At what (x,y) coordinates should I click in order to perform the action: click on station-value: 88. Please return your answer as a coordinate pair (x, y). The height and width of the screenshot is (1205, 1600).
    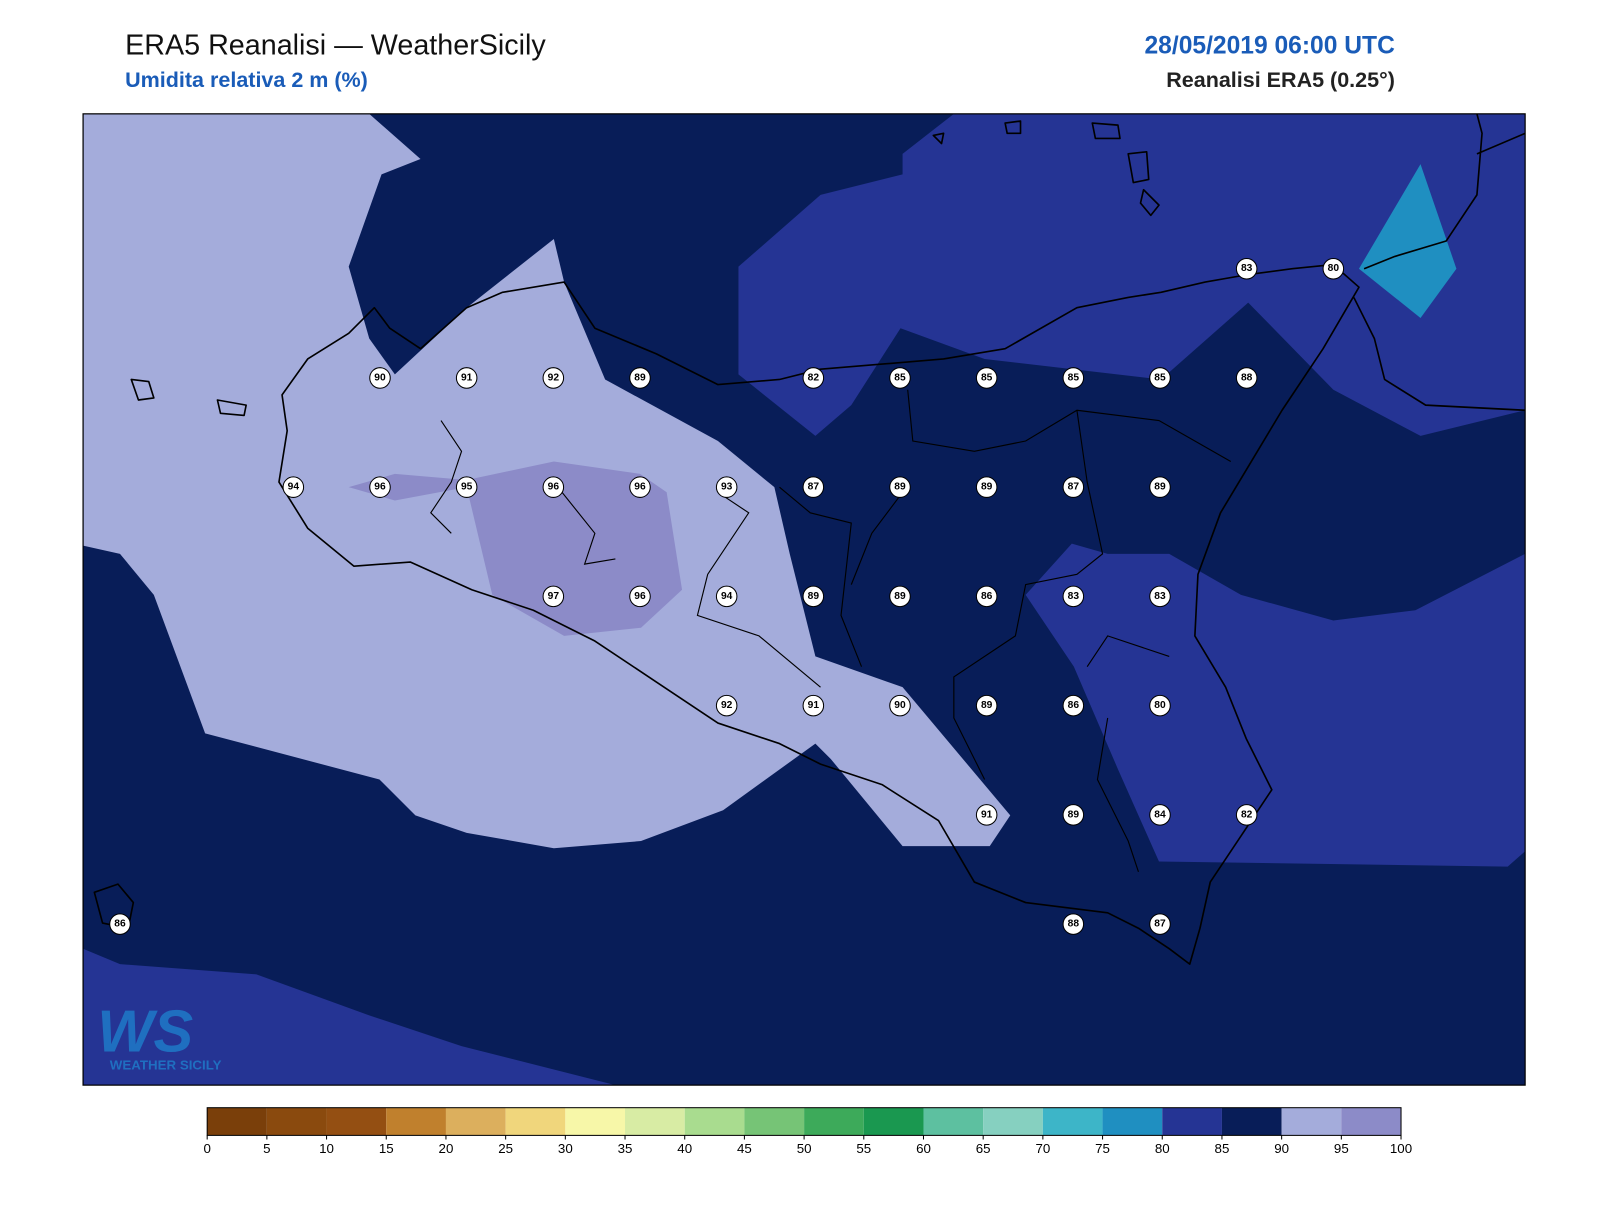
    Looking at the image, I should click on (1247, 377).